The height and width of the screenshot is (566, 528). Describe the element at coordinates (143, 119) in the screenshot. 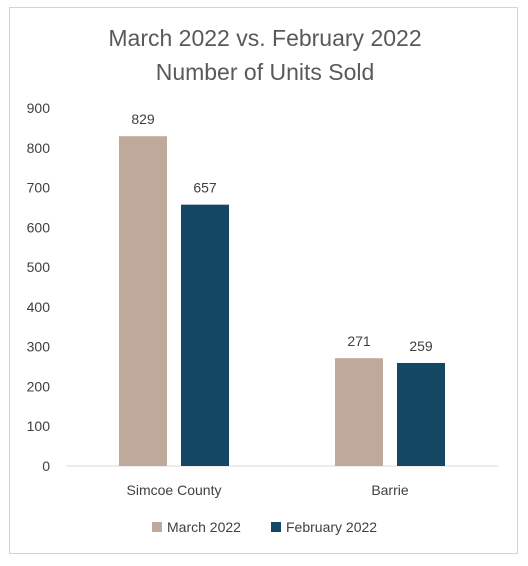

I see `data-label: 829` at that location.